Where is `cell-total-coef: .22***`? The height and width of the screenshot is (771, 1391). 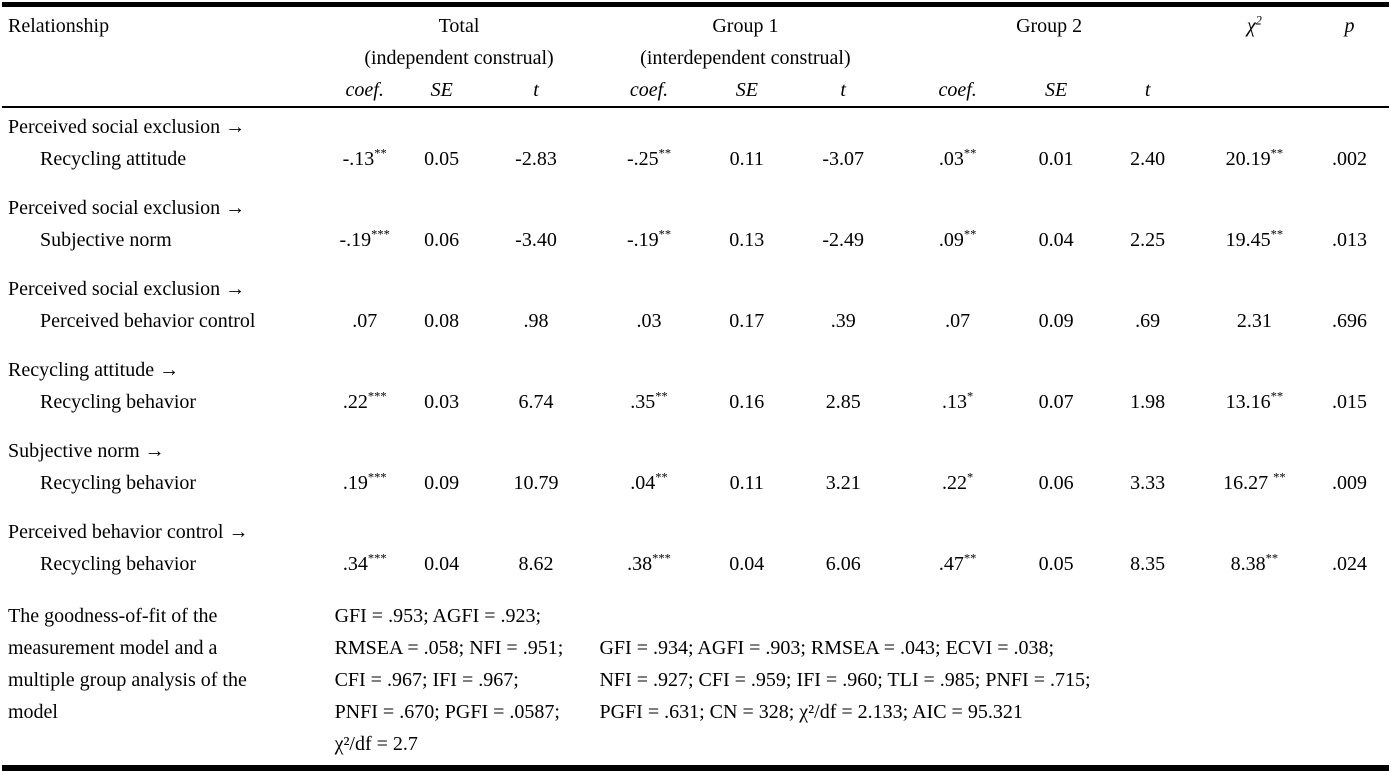
cell-total-coef: .22*** is located at coordinates (364, 401).